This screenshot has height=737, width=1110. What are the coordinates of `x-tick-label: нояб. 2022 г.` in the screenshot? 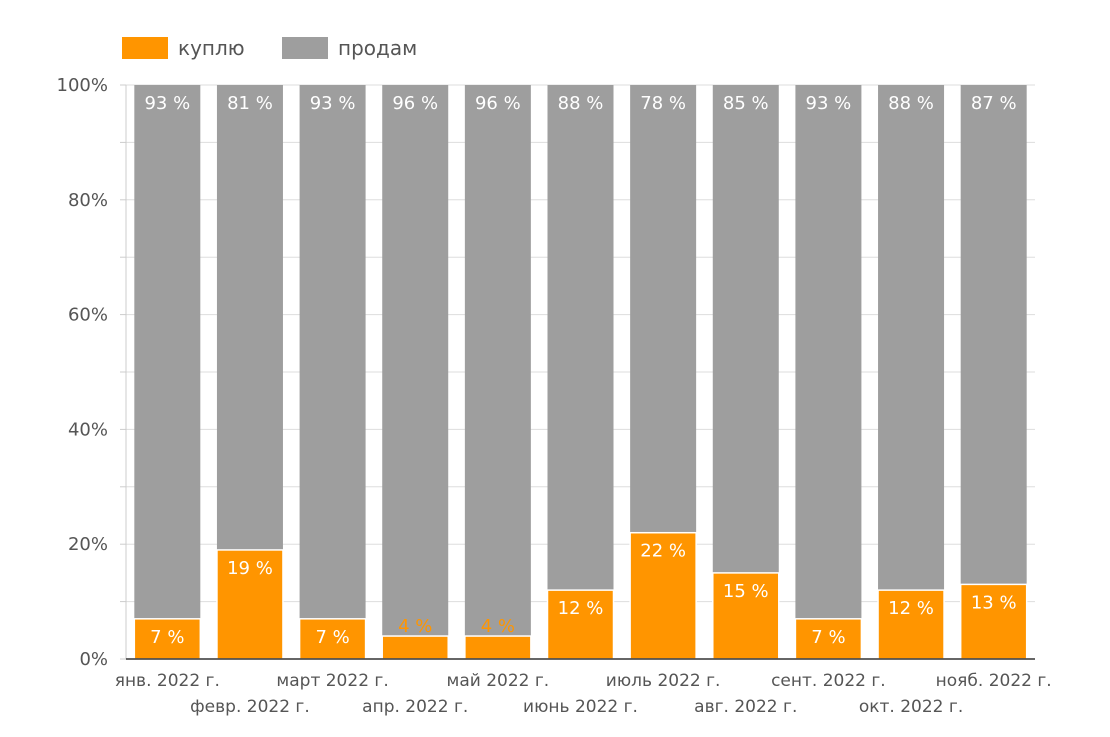 It's located at (994, 681).